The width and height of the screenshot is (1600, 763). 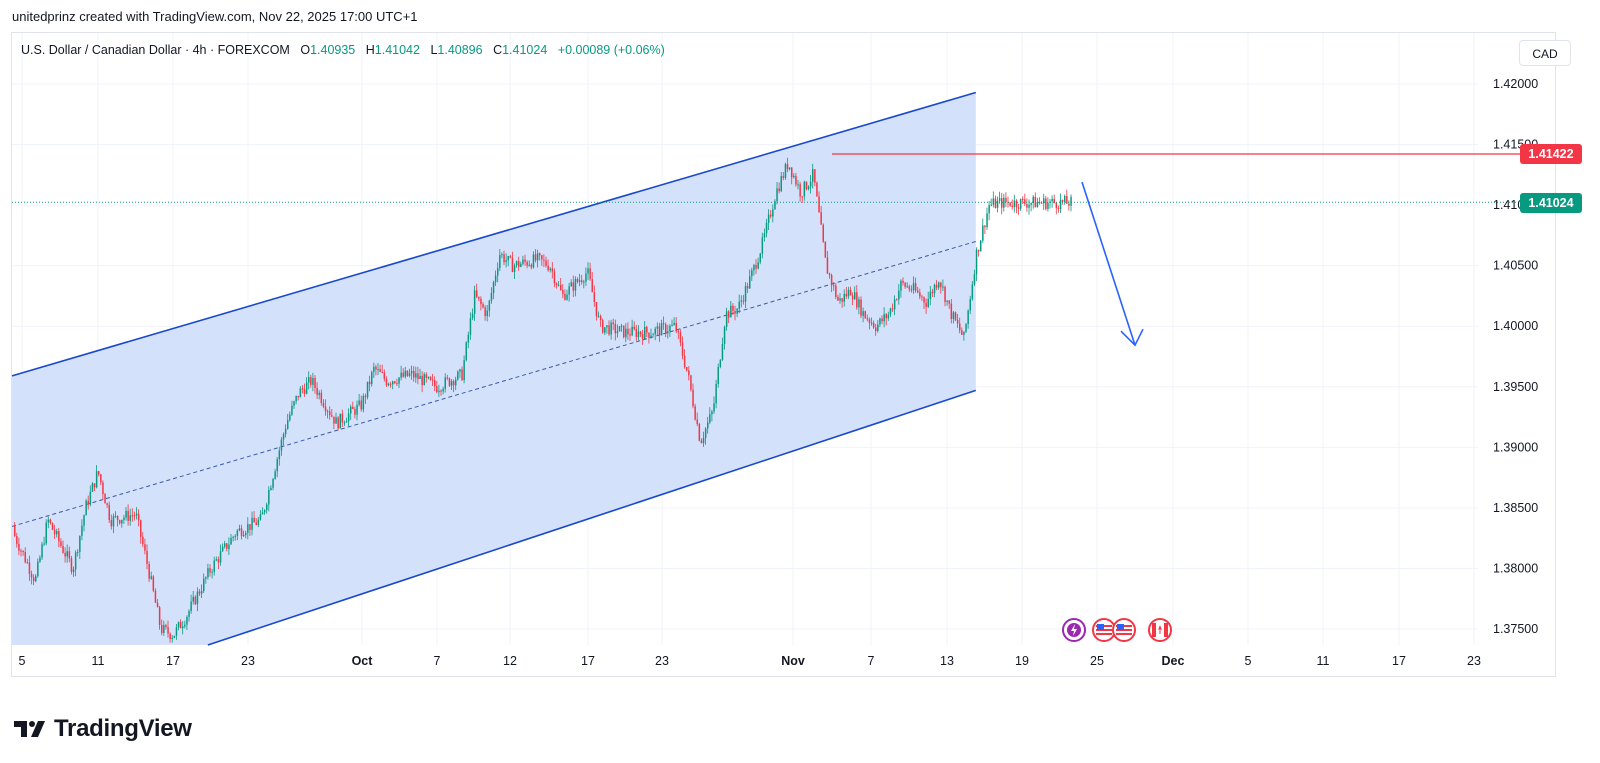 I want to click on price-tick-label: 1.37500, so click(x=1515, y=629).